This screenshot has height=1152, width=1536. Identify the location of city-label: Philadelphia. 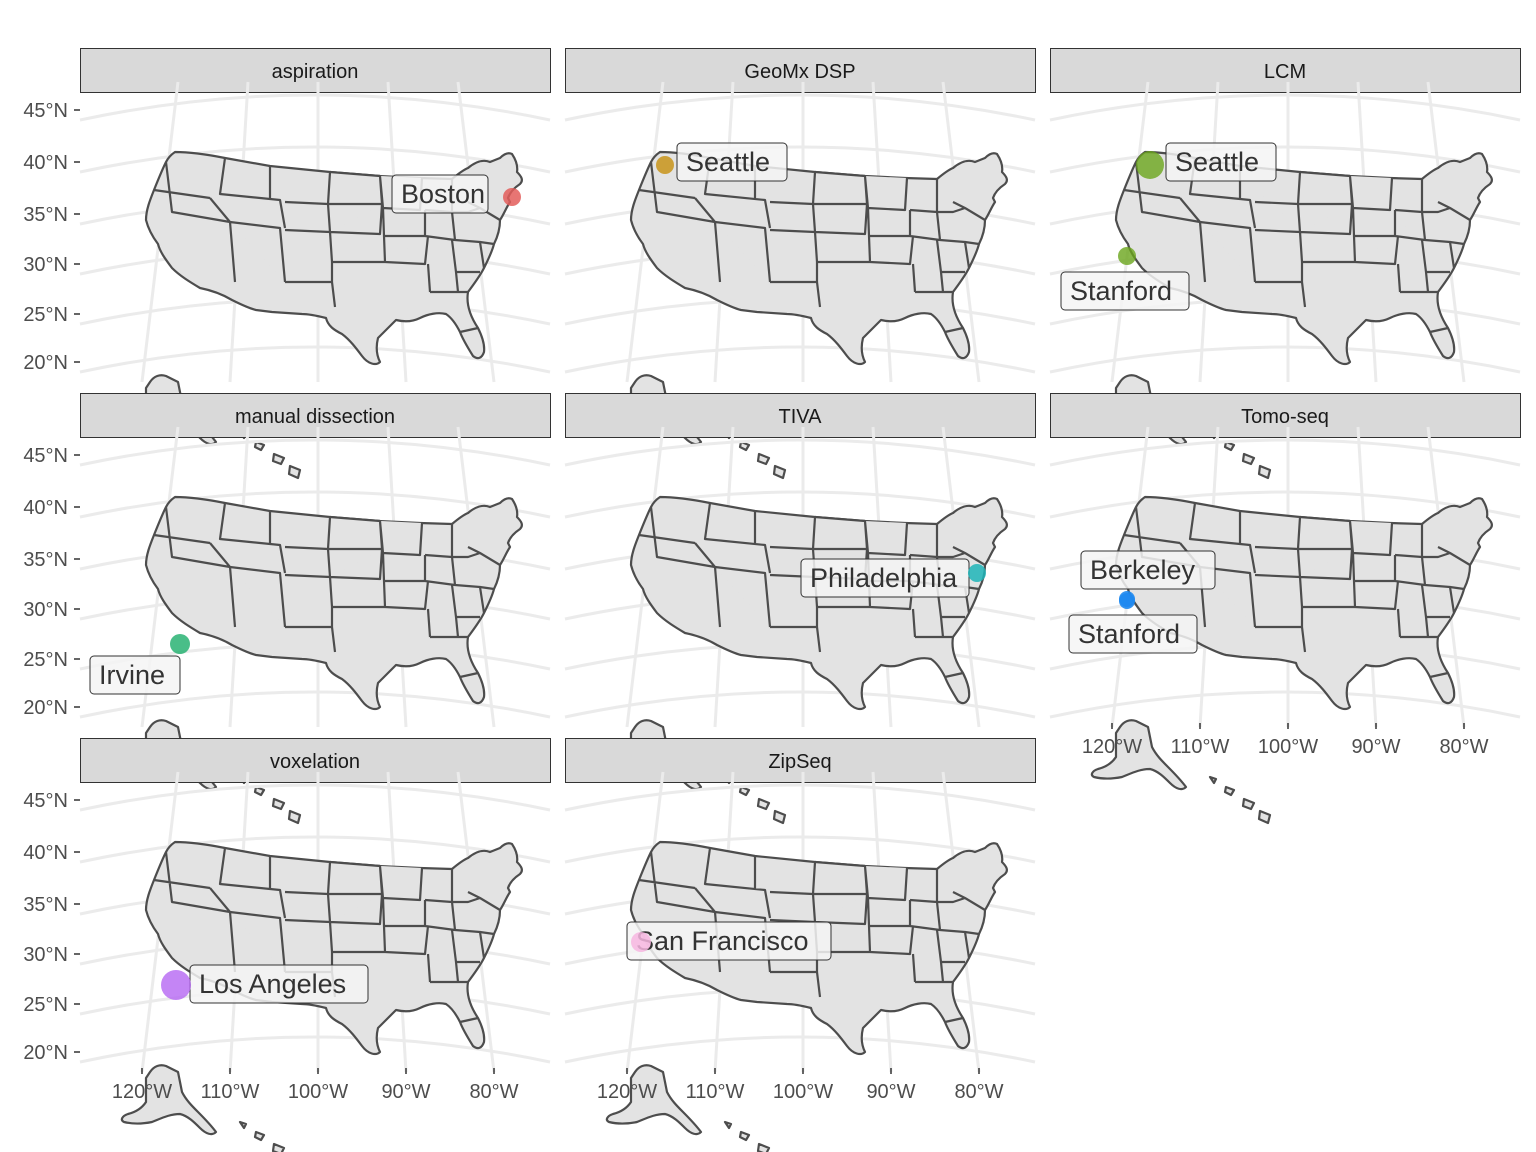
(885, 578).